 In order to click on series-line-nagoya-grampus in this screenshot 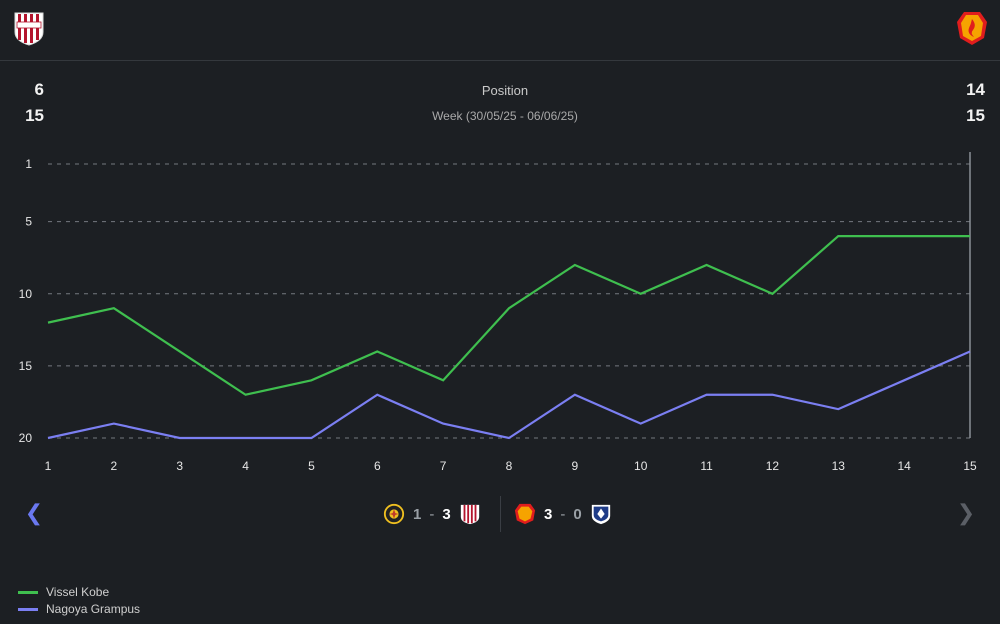, I will do `click(509, 395)`.